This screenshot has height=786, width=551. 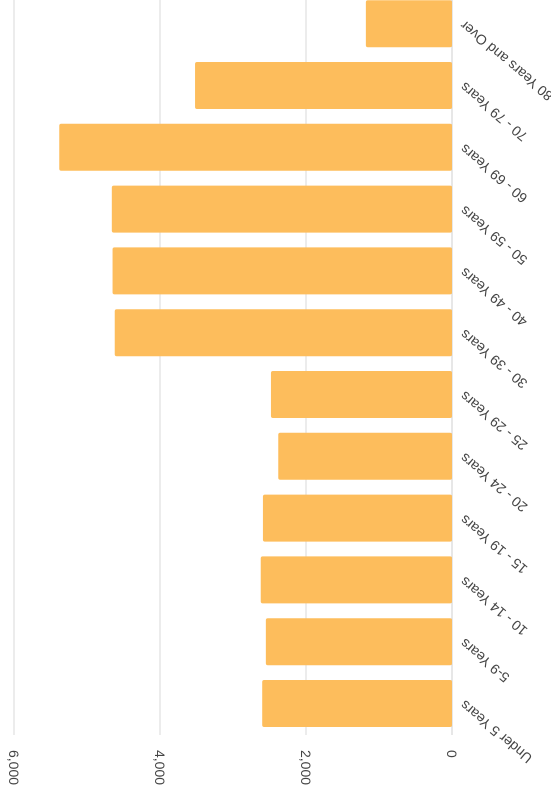 I want to click on category-label: 5-9 Years, so click(x=485, y=661).